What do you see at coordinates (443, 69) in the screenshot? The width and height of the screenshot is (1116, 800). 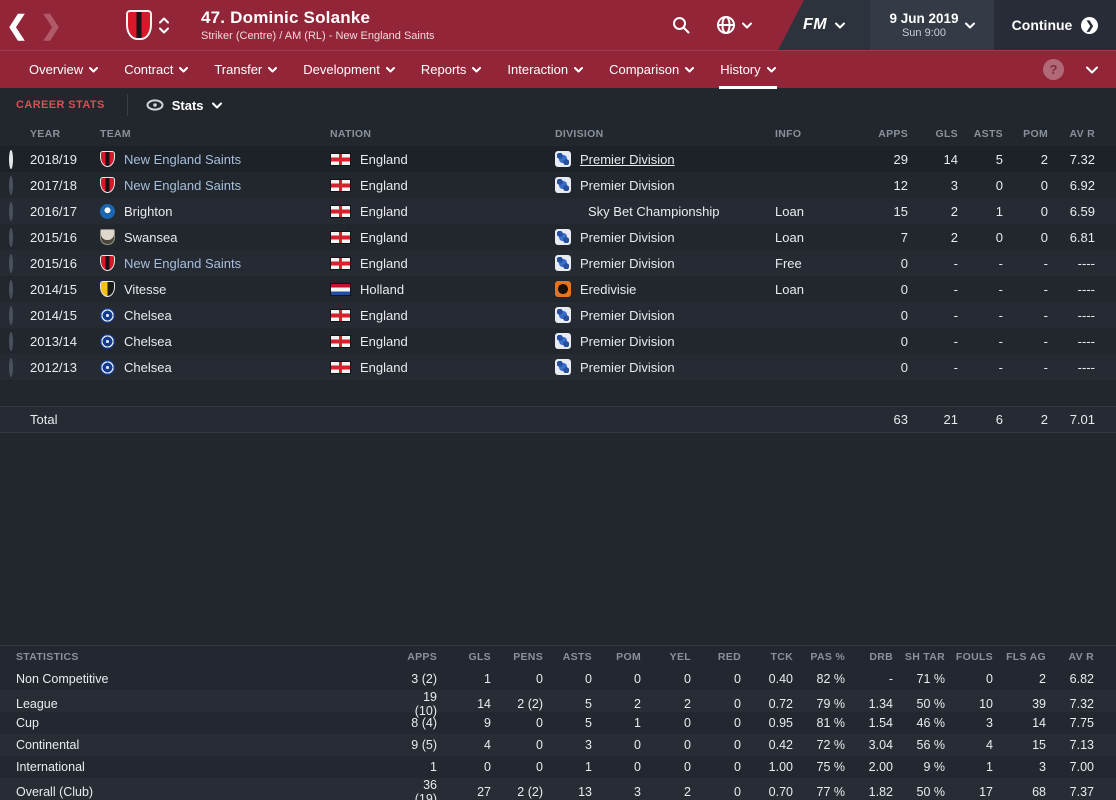 I see `tab-label: Reports` at bounding box center [443, 69].